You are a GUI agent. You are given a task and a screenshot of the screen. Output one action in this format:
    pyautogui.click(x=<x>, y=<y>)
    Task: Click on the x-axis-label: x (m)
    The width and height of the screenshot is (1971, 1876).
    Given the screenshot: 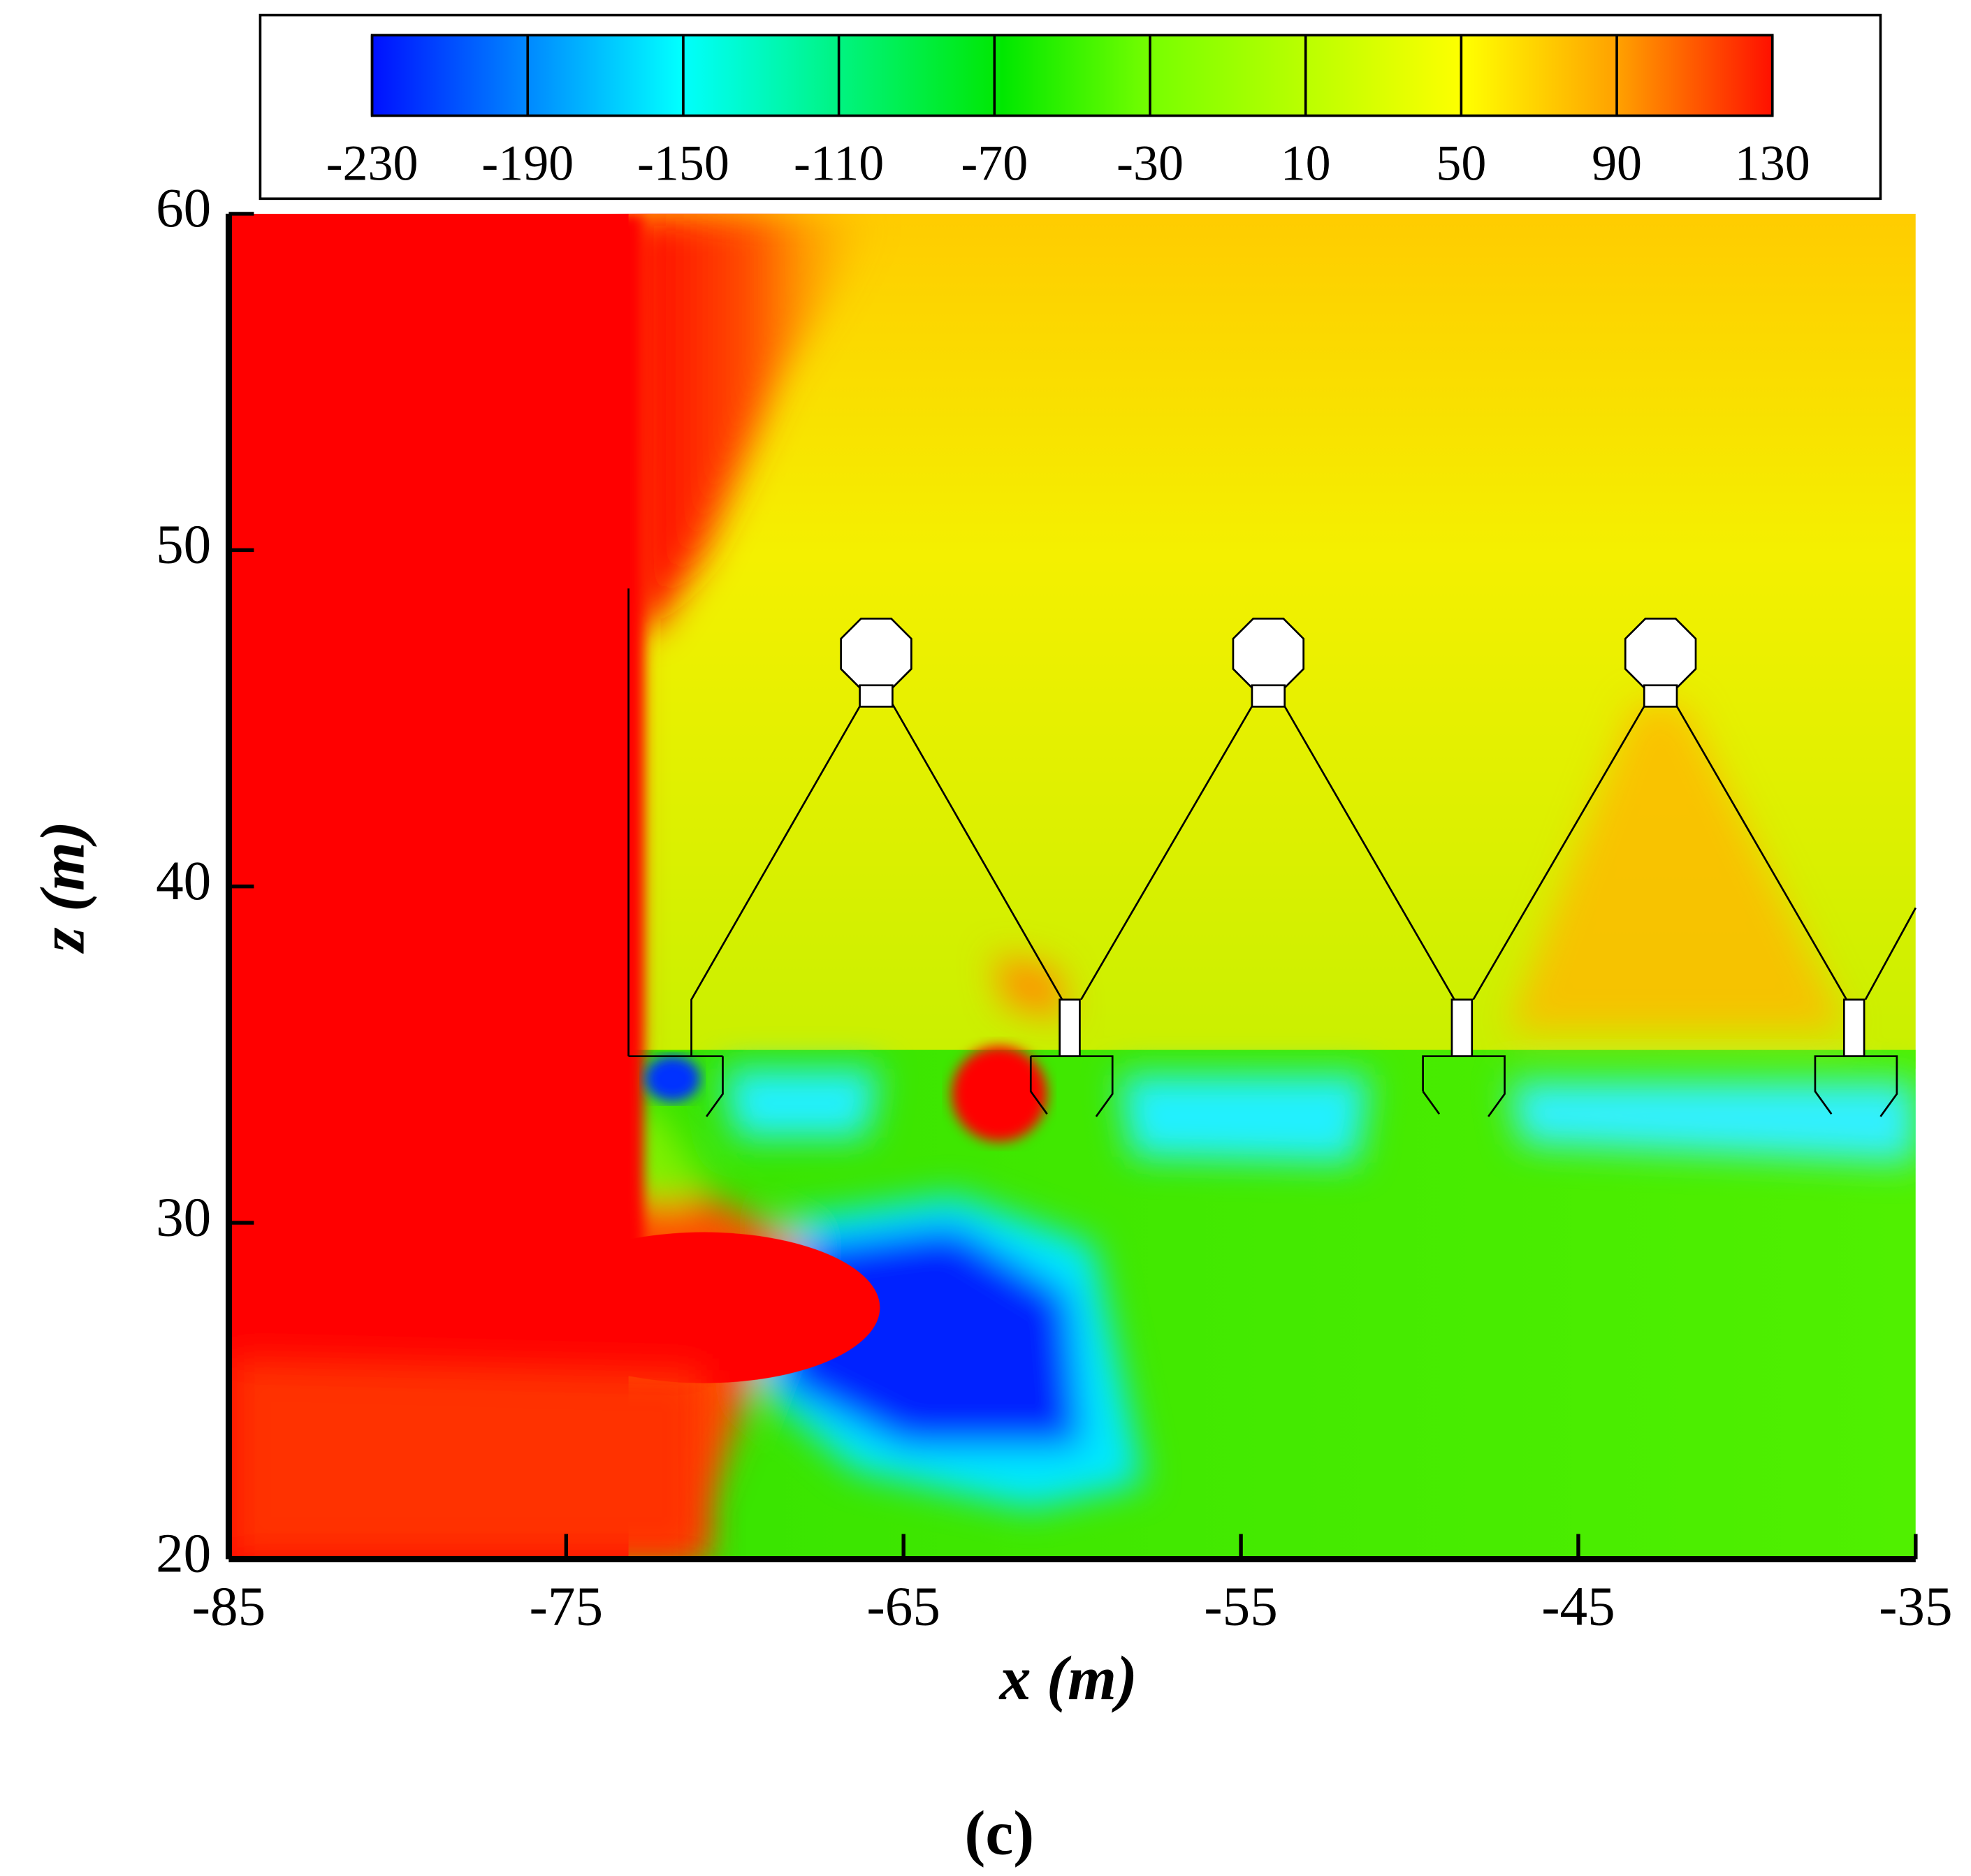 What is the action you would take?
    pyautogui.click(x=1067, y=1679)
    